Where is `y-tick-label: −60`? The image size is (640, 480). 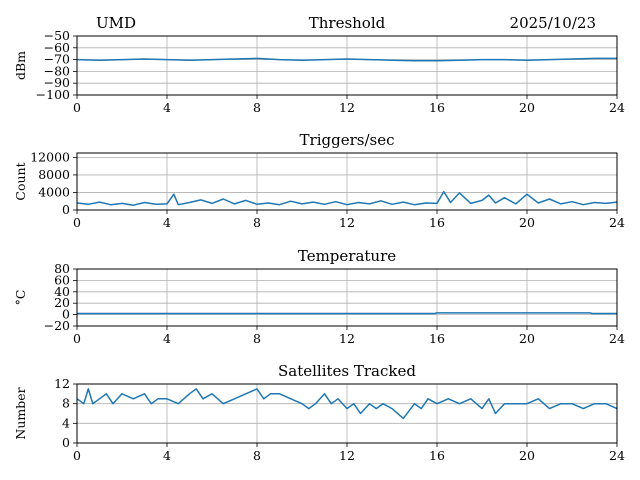 y-tick-label: −60 is located at coordinates (57, 47).